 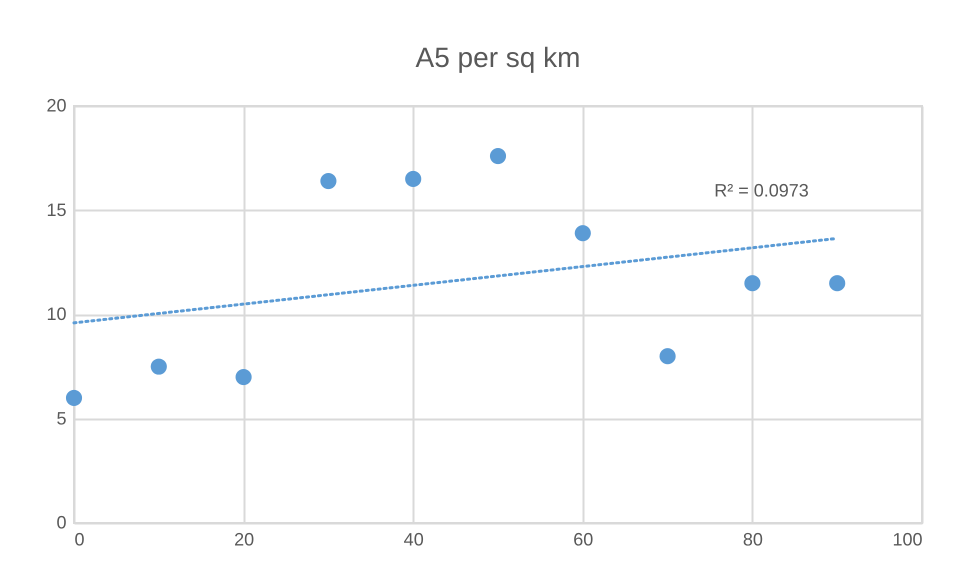 I want to click on y-tick-label: 15, so click(x=56, y=210).